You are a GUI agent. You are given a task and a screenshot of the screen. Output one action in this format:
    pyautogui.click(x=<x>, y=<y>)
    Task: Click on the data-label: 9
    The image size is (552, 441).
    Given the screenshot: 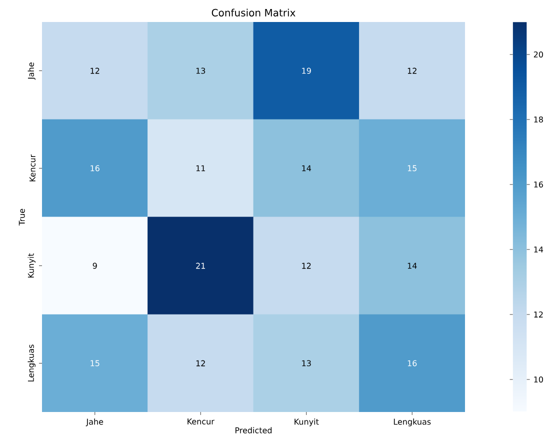 What is the action you would take?
    pyautogui.click(x=94, y=265)
    